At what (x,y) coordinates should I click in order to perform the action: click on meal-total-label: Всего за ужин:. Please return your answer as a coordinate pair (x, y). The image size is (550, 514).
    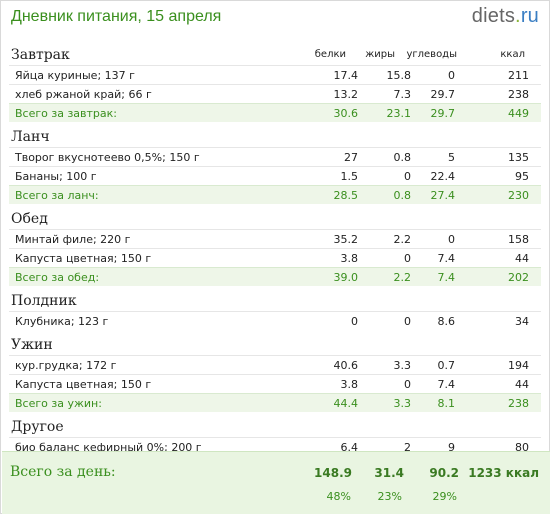
    Looking at the image, I should click on (58, 403).